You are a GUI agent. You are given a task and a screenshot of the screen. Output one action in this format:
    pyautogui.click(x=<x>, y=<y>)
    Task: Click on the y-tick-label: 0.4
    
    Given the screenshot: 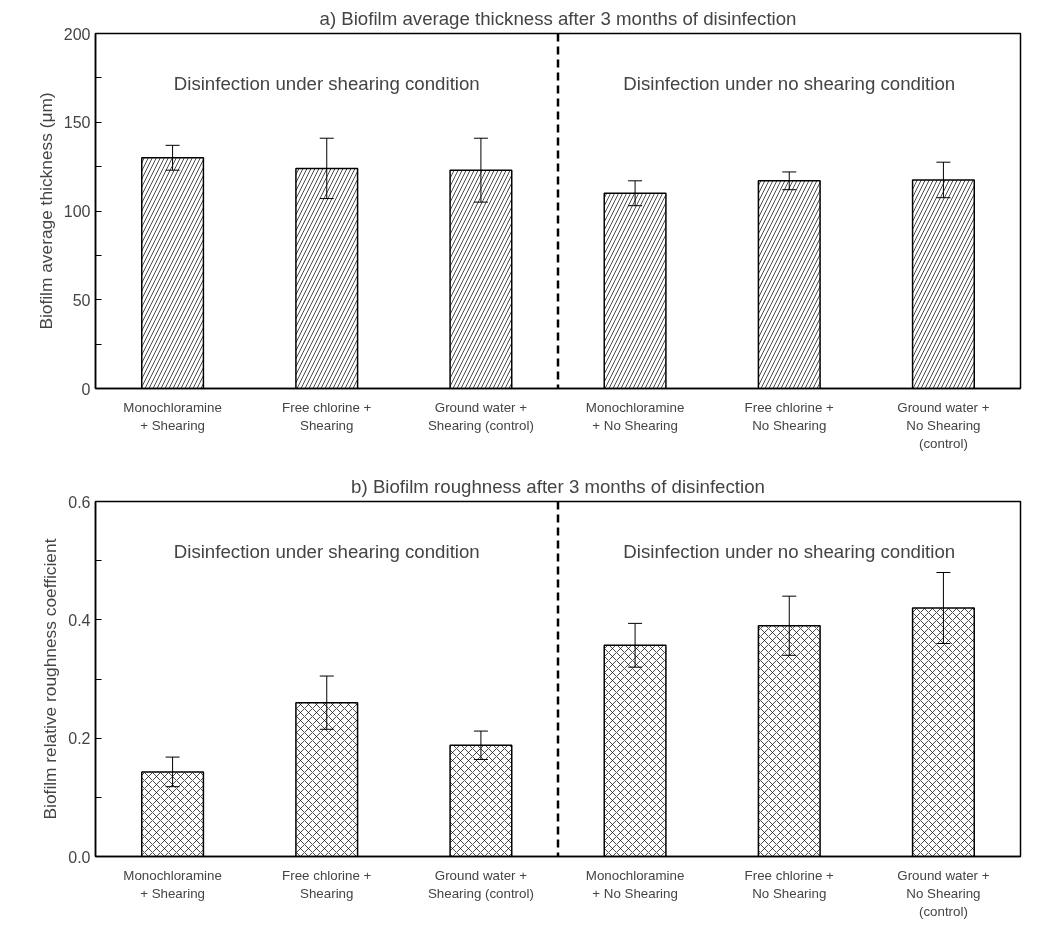 What is the action you would take?
    pyautogui.click(x=79, y=620)
    